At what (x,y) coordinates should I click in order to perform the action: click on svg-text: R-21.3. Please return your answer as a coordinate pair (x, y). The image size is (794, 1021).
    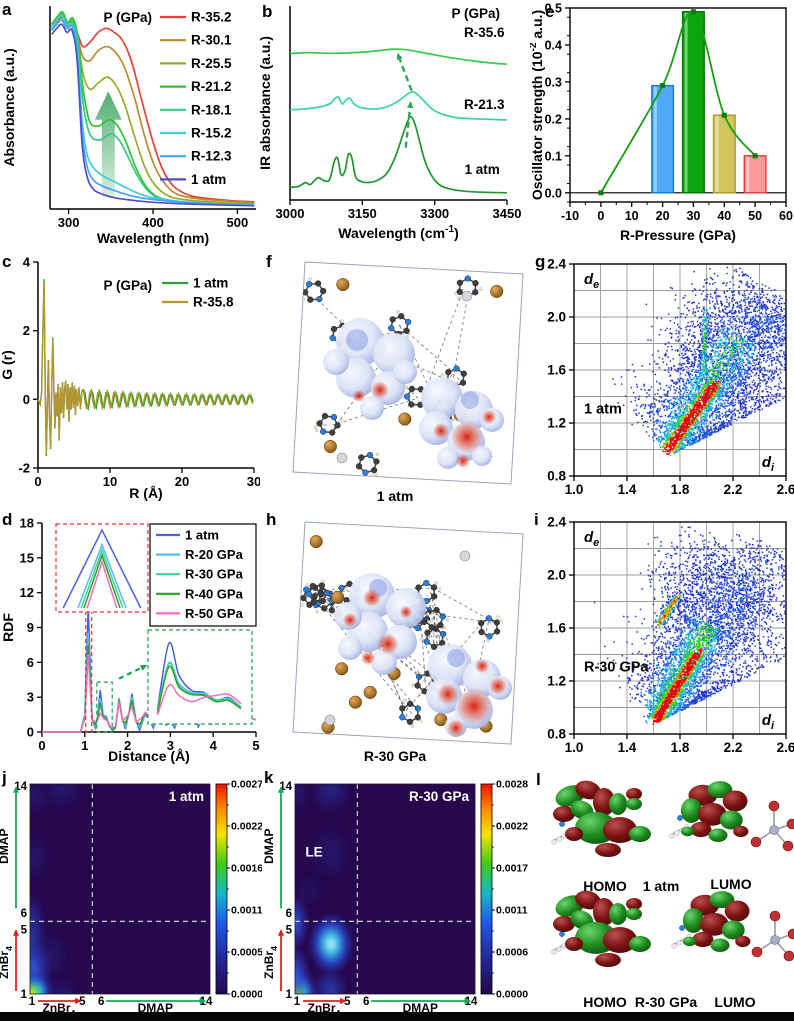
    Looking at the image, I should click on (484, 104).